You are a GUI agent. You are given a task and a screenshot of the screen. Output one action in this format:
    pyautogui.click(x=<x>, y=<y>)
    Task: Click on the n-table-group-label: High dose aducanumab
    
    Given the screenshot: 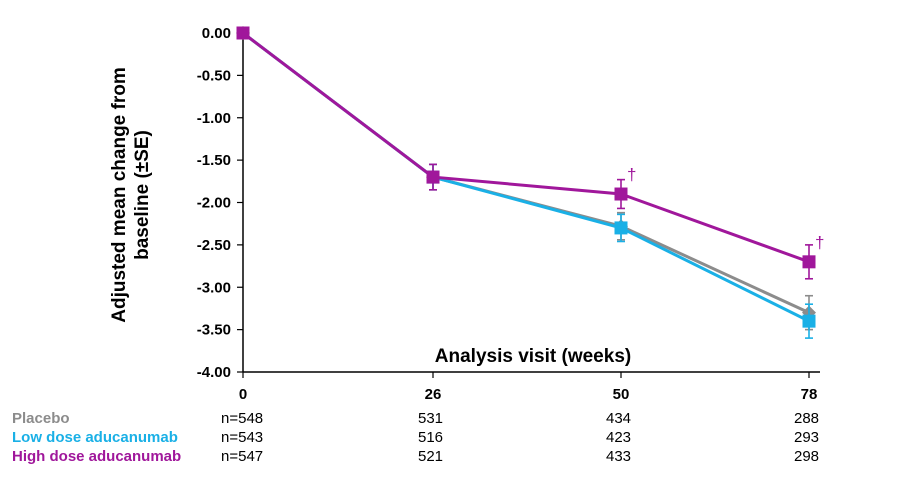 What is the action you would take?
    pyautogui.click(x=97, y=456)
    